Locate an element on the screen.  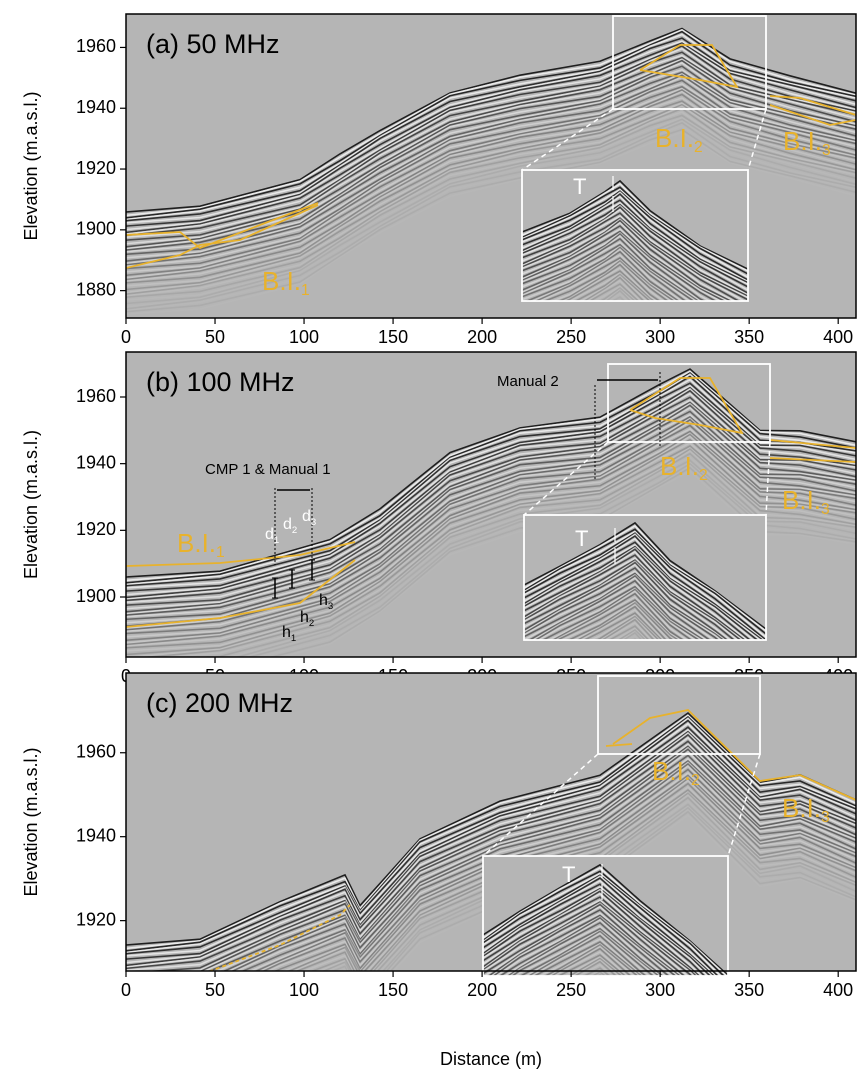
annotation: T is located at coordinates (581, 538).